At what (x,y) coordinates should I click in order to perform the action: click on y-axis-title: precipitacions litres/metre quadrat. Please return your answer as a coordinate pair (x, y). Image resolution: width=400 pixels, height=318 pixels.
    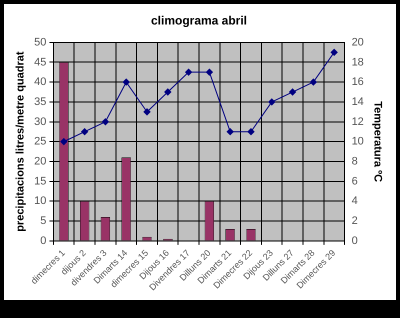
    Looking at the image, I should click on (20, 141).